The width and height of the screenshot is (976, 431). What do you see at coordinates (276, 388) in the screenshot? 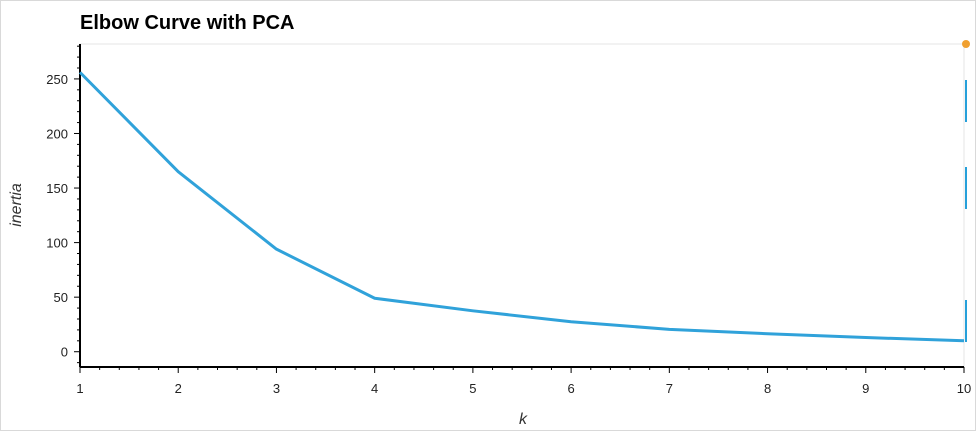
I see `x-tick-label: 3` at bounding box center [276, 388].